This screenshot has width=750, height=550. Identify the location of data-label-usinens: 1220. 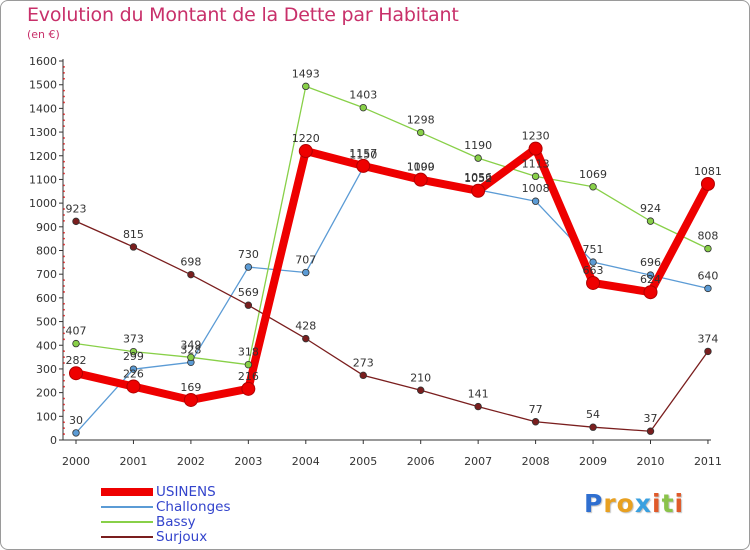
(306, 138).